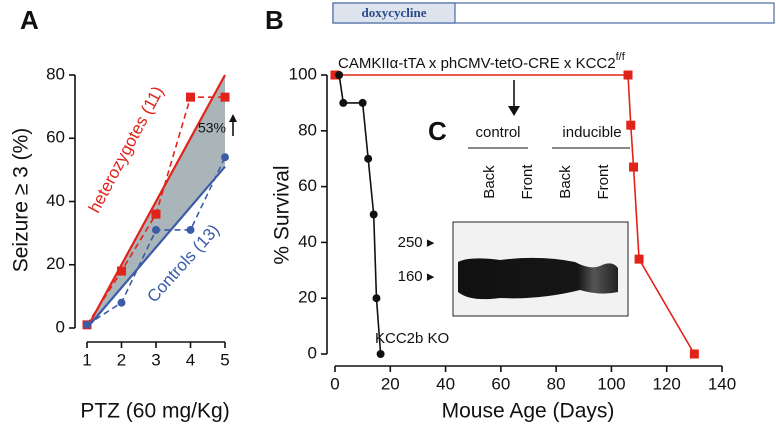 The image size is (776, 432). I want to click on arrow-head, so click(514, 111).